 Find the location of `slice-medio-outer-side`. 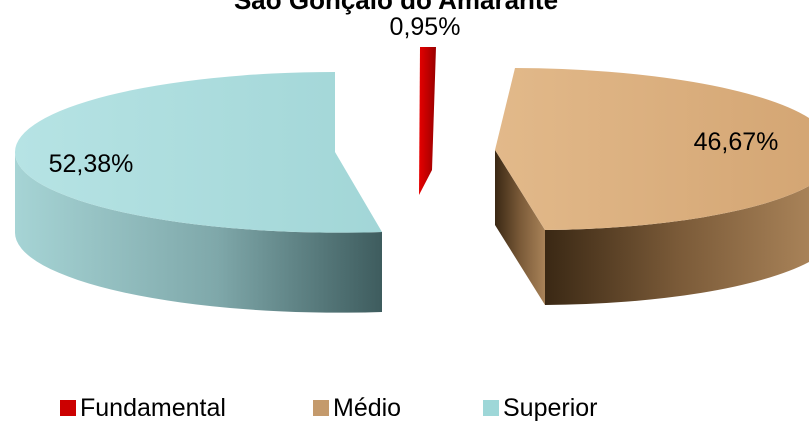

slice-medio-outer-side is located at coordinates (677, 245).